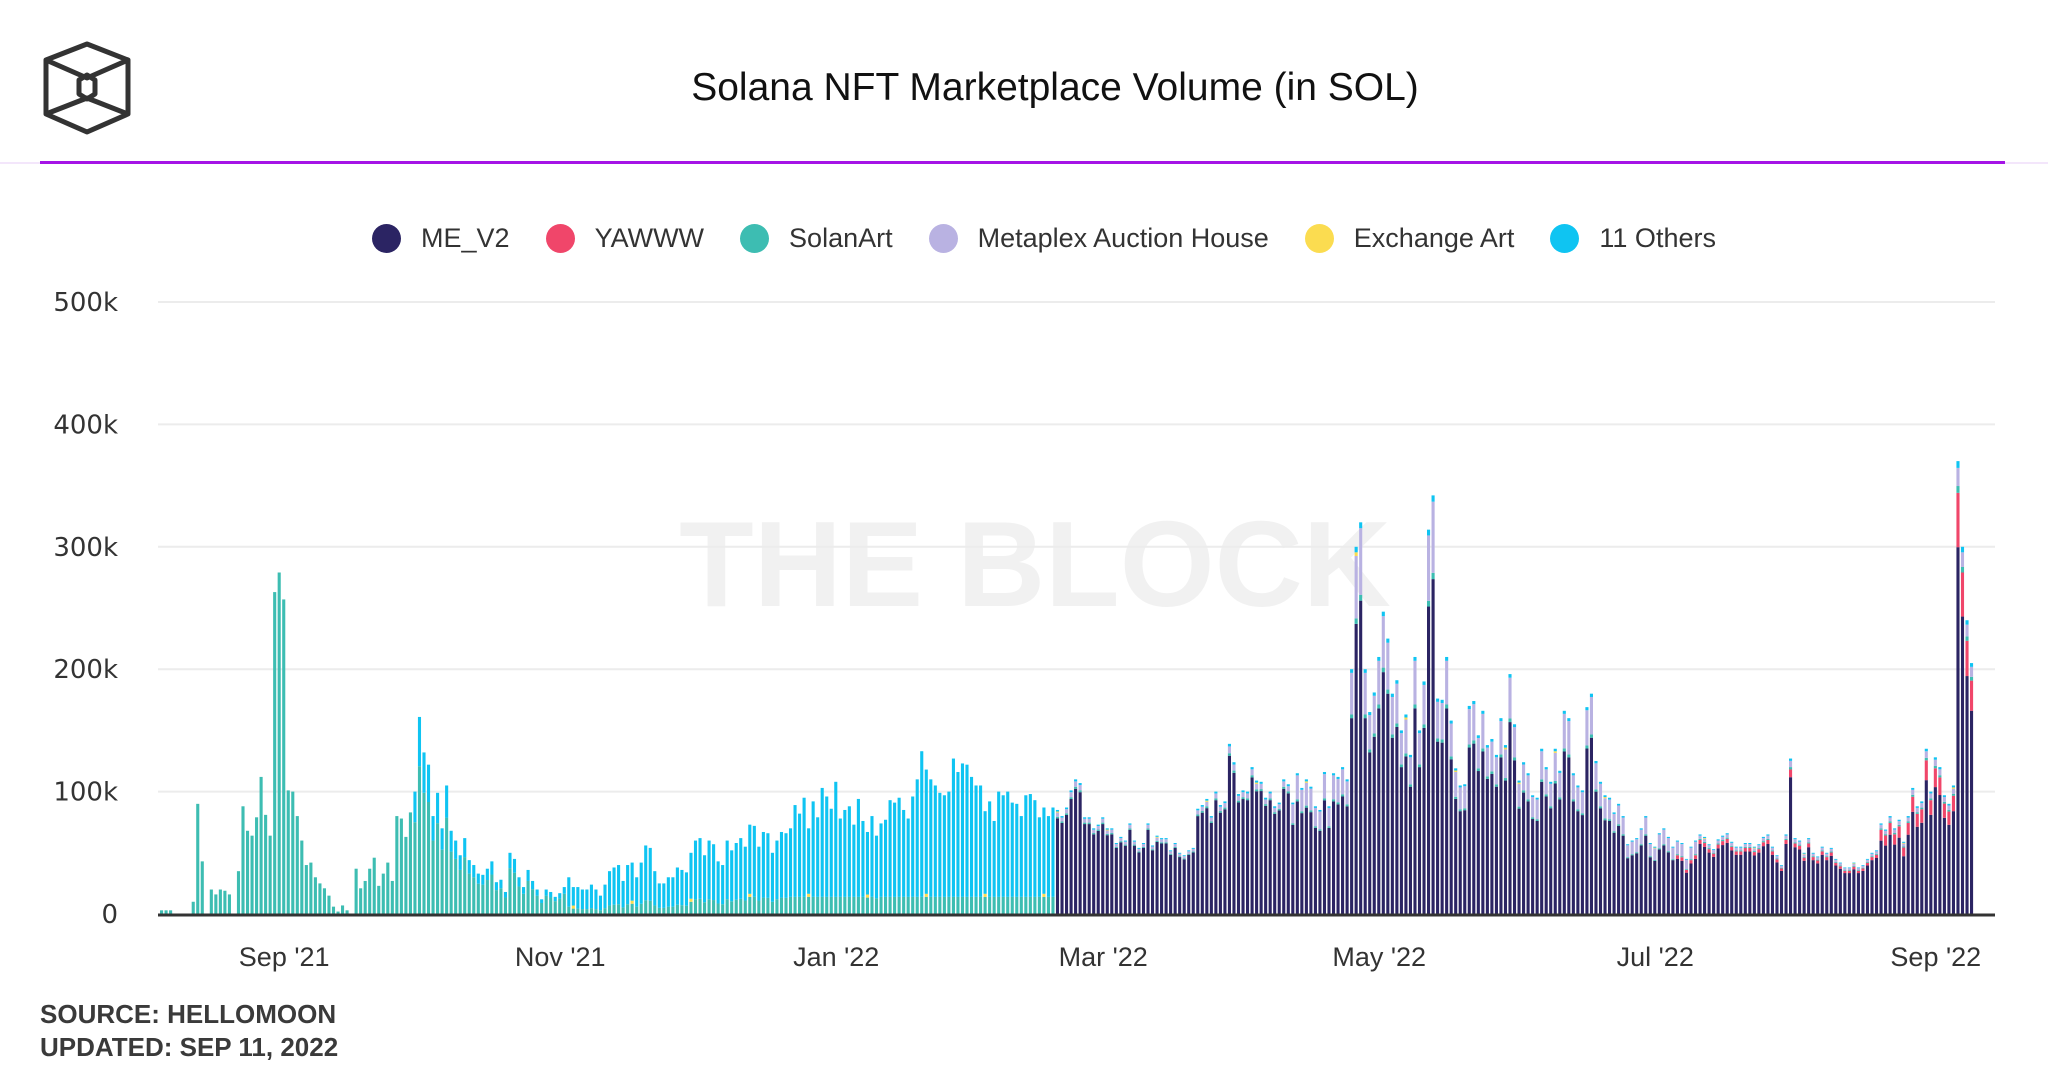 The height and width of the screenshot is (1075, 2048). What do you see at coordinates (1098, 238) in the screenshot?
I see `legend-item: Metaplex Auction House` at bounding box center [1098, 238].